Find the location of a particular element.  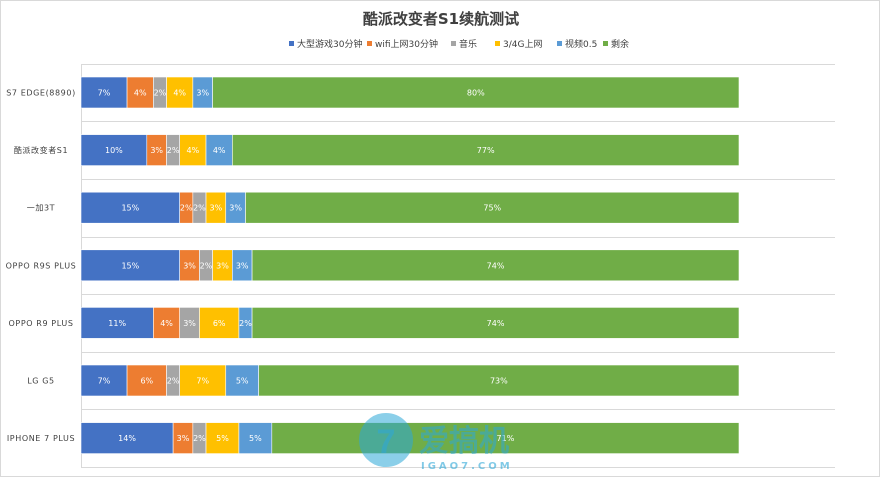

legend-item-0: 大型游戏30分钟 is located at coordinates (325, 44).